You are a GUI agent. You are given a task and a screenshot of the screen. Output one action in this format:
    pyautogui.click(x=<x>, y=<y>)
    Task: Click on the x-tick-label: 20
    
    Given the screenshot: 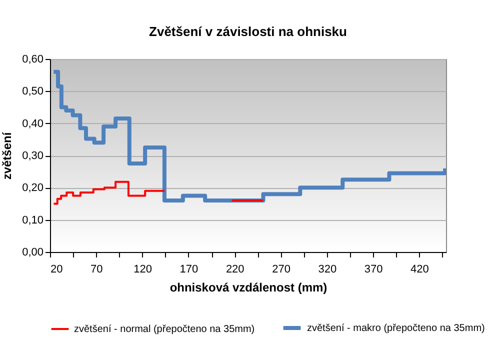 What is the action you would take?
    pyautogui.click(x=56, y=270)
    